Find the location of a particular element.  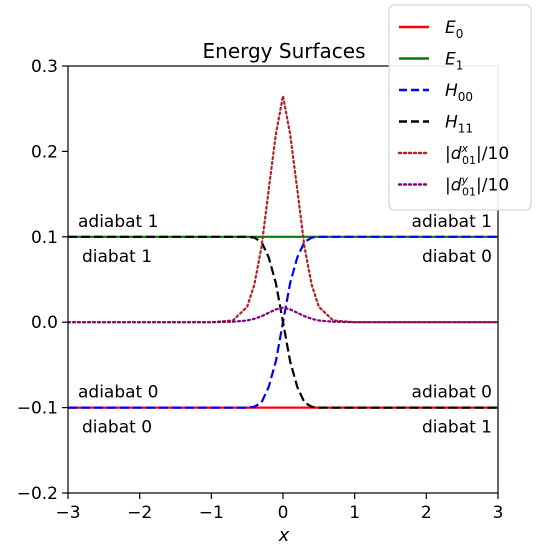

chart-title: Energy Surfaces is located at coordinates (284, 51).